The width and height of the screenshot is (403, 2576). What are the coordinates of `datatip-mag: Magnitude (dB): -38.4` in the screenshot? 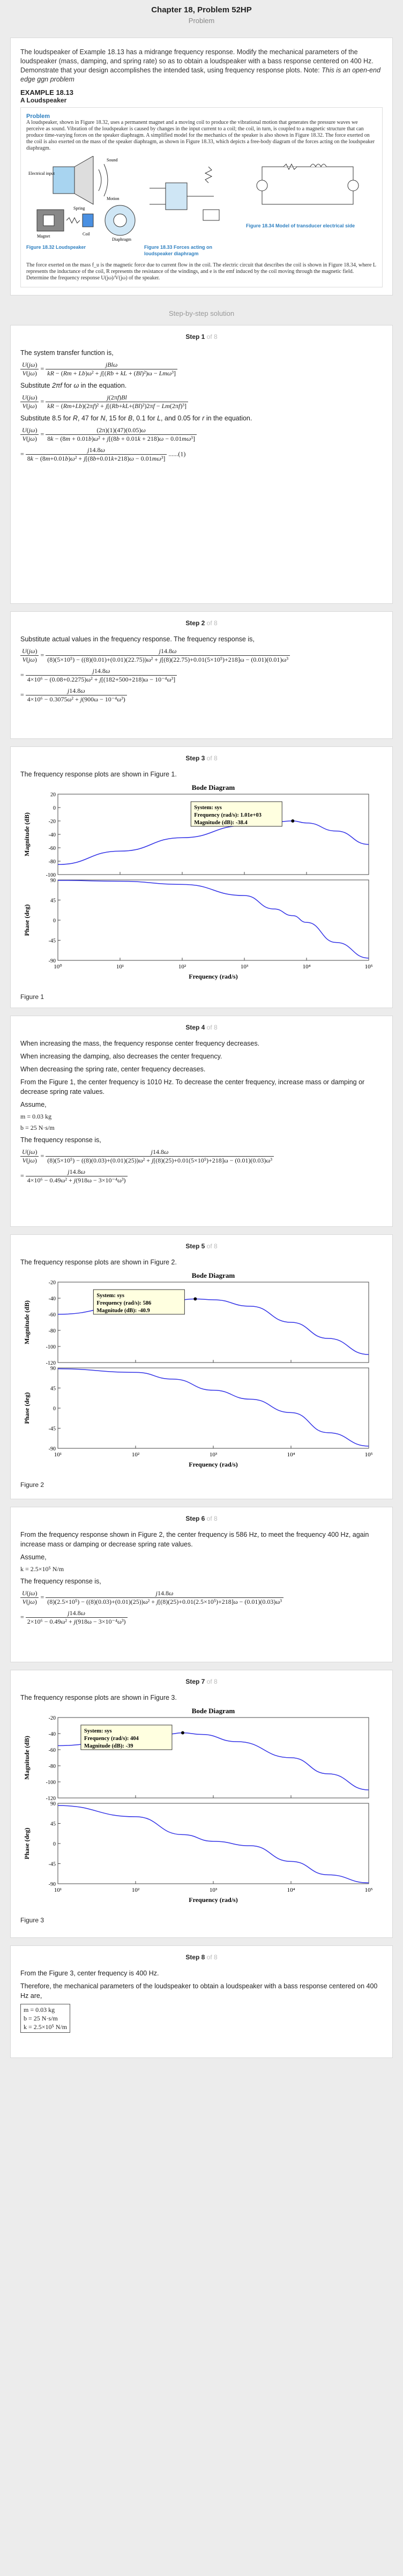 It's located at (221, 823).